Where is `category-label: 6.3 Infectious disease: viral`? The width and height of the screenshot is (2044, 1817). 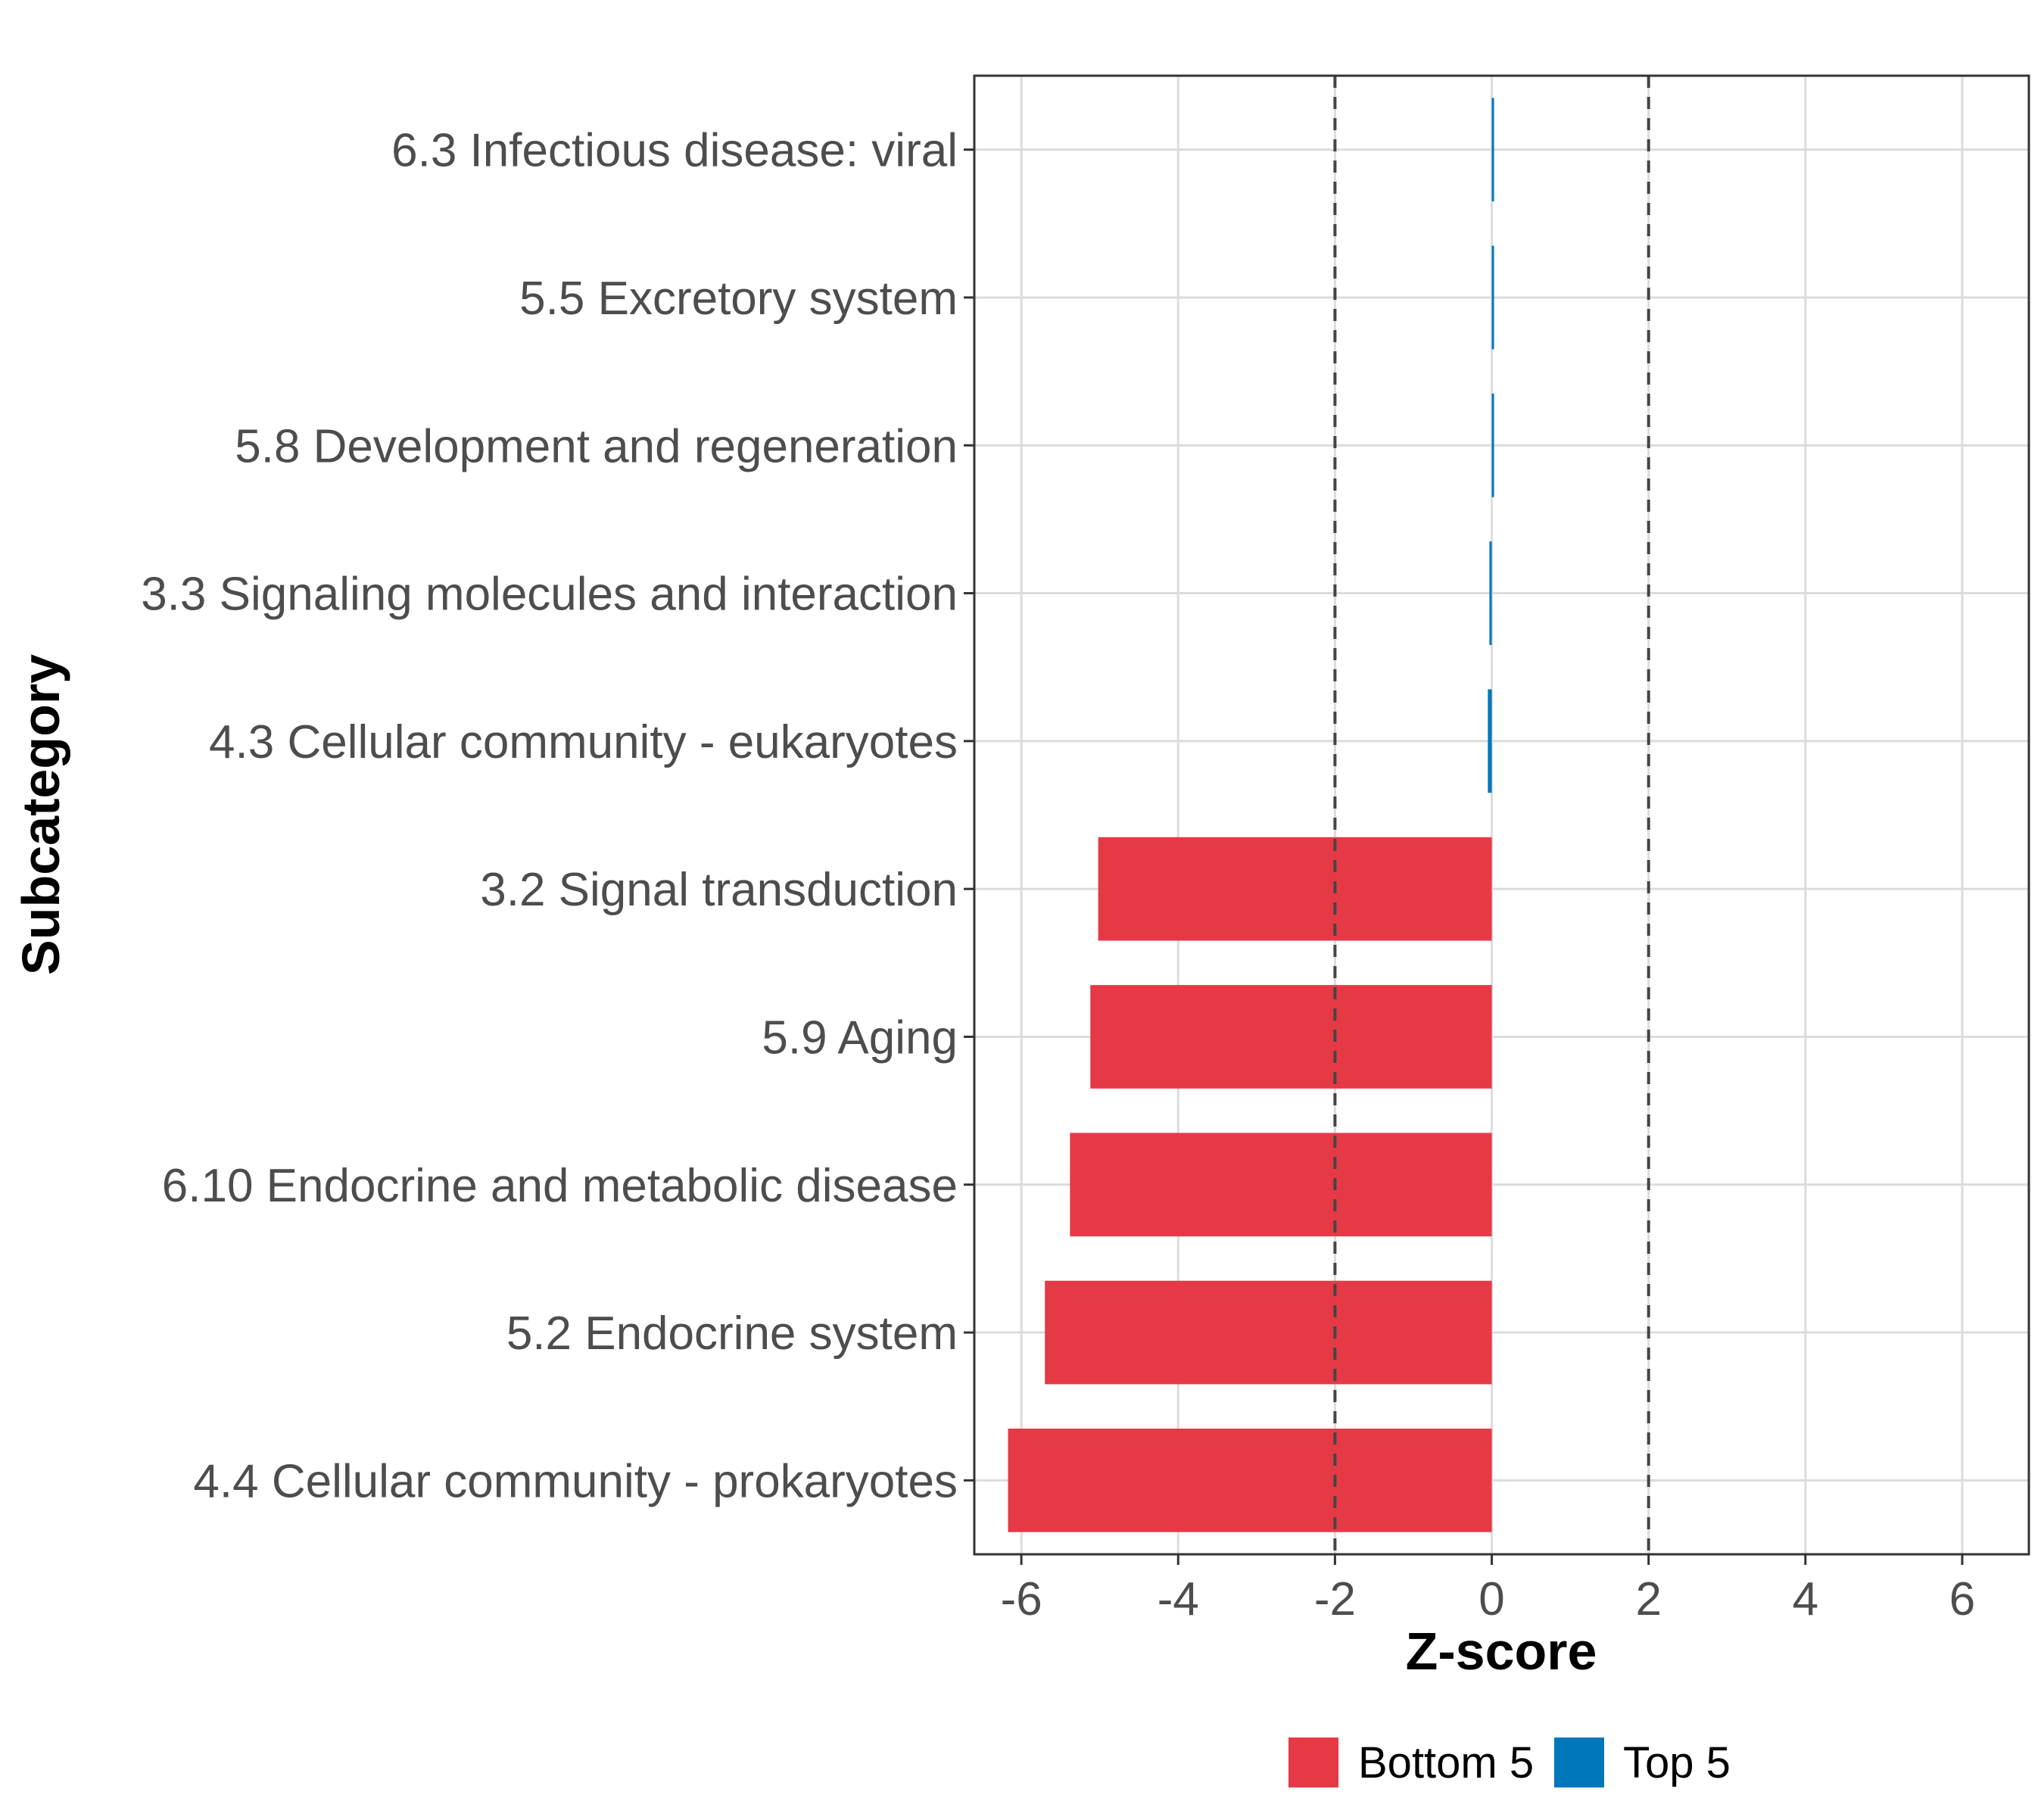 category-label: 6.3 Infectious disease: viral is located at coordinates (674, 151).